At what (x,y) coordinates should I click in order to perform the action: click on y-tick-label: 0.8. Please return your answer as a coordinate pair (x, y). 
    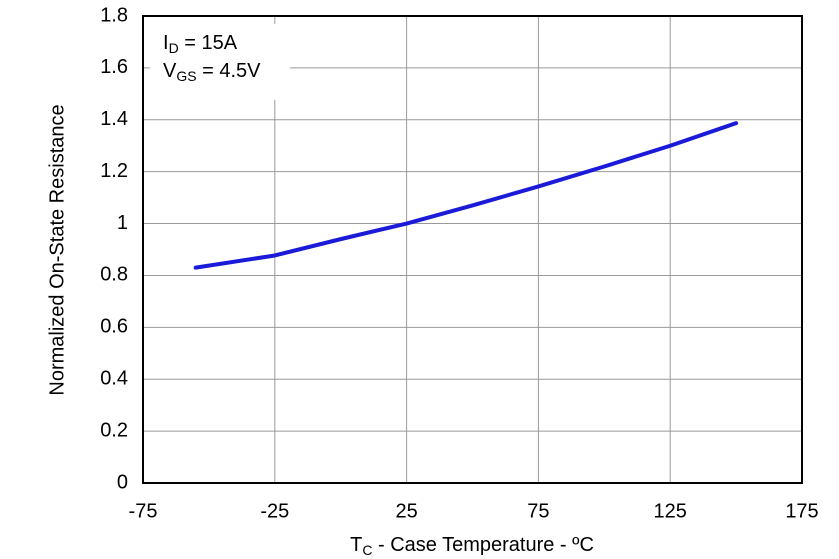
    Looking at the image, I should click on (114, 275).